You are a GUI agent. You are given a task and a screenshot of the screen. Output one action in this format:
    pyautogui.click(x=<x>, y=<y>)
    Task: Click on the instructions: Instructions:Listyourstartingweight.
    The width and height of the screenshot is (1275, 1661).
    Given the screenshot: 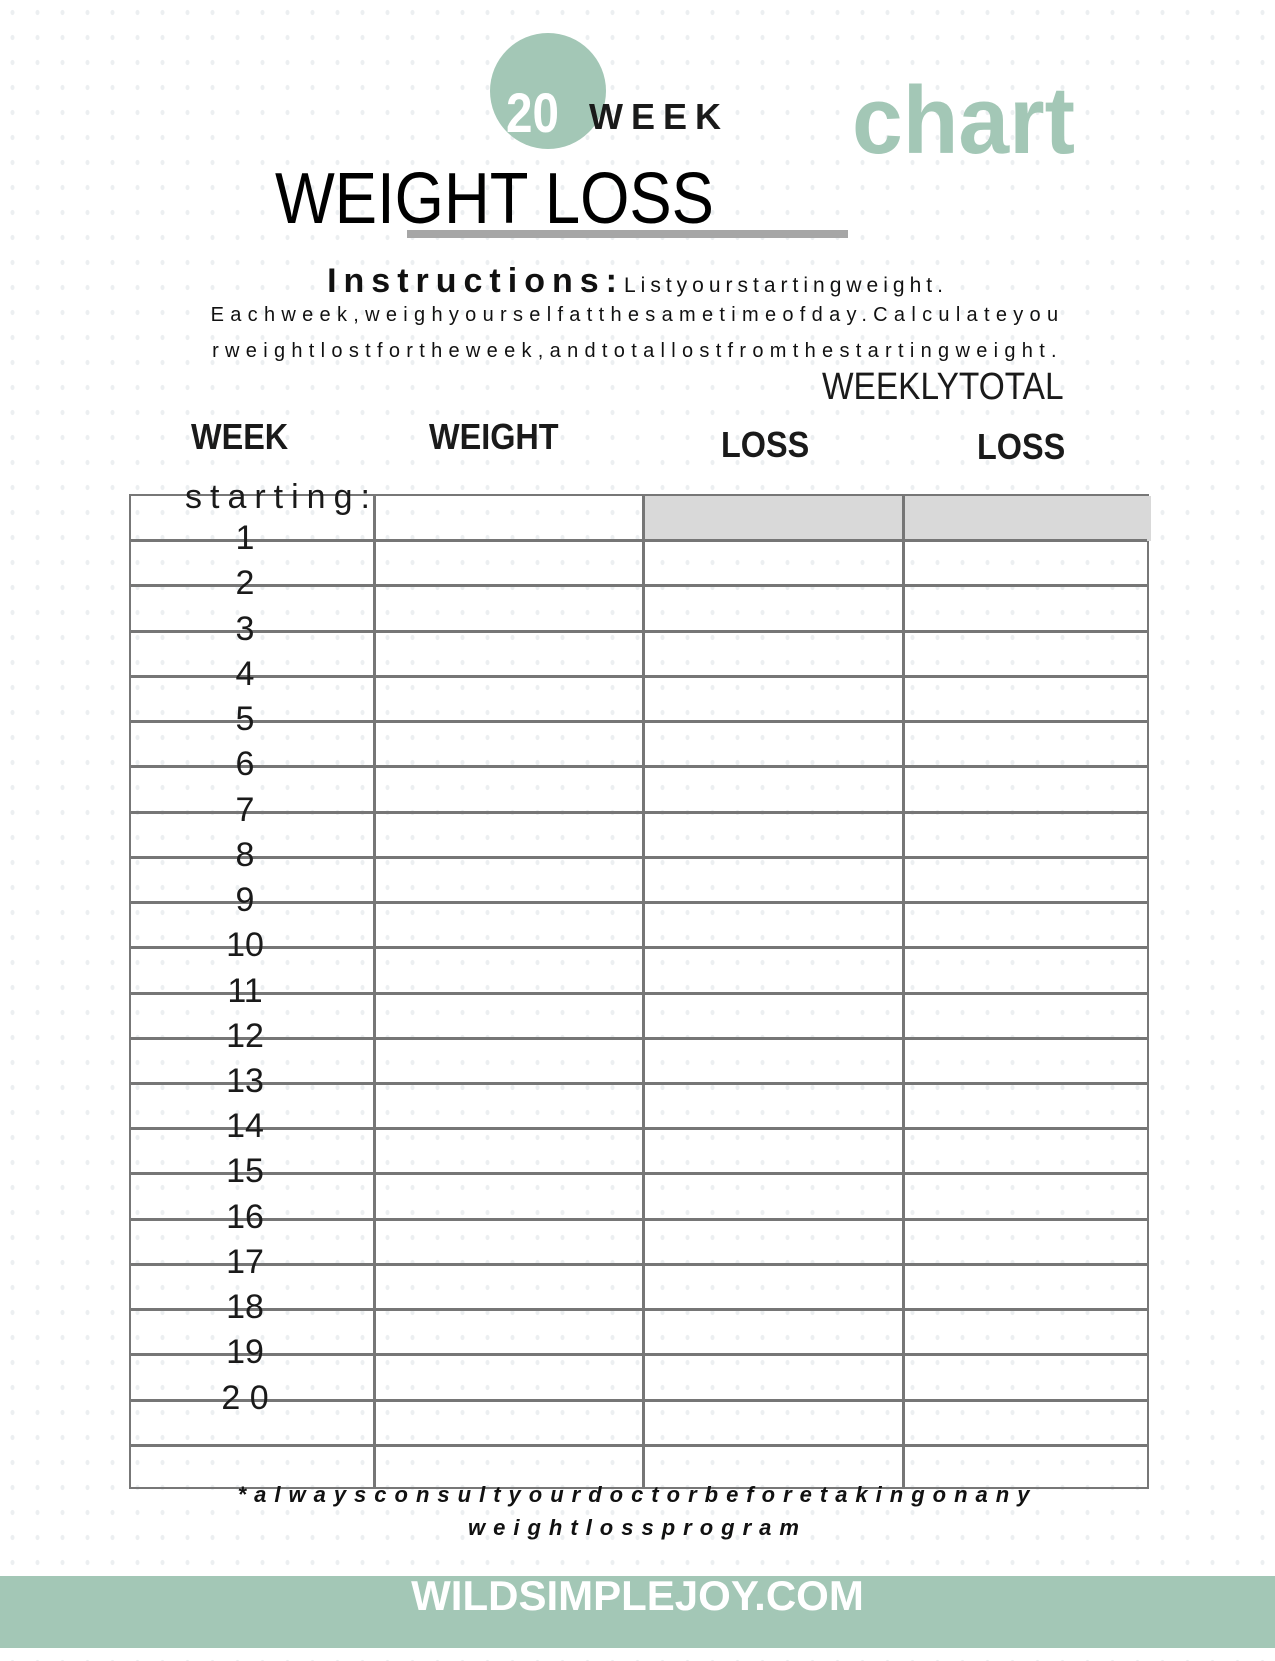 What is the action you would take?
    pyautogui.click(x=637, y=281)
    